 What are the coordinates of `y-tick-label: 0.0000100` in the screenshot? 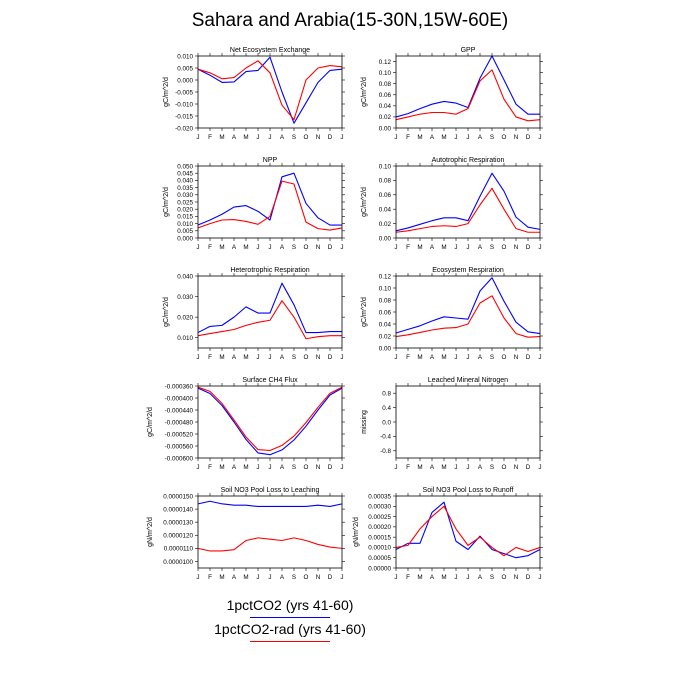 It's located at (178, 562).